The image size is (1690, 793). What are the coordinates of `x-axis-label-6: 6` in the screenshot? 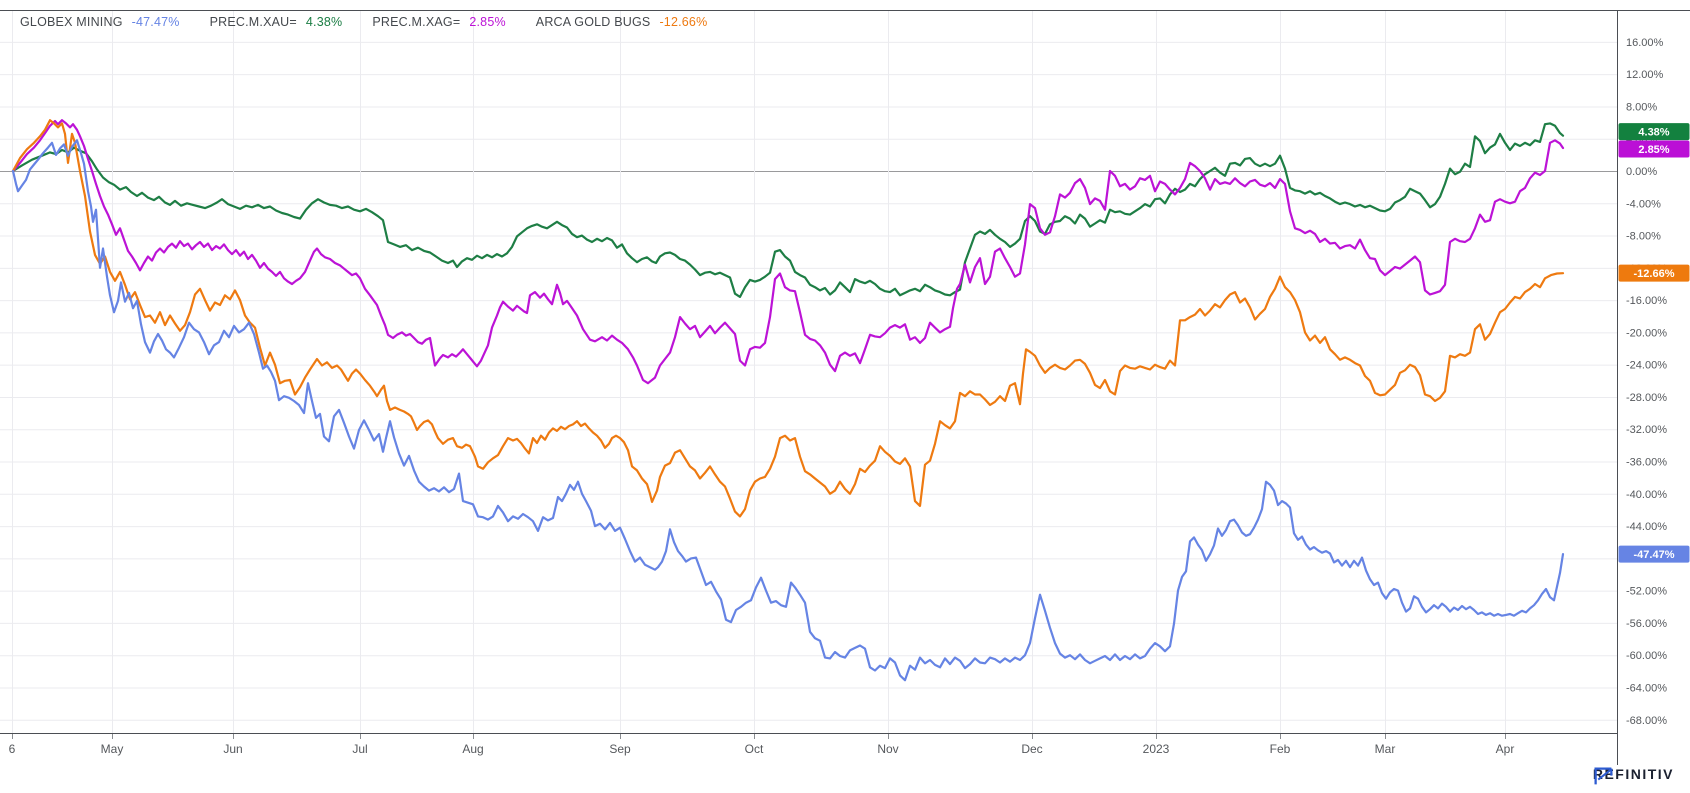 It's located at (12, 749).